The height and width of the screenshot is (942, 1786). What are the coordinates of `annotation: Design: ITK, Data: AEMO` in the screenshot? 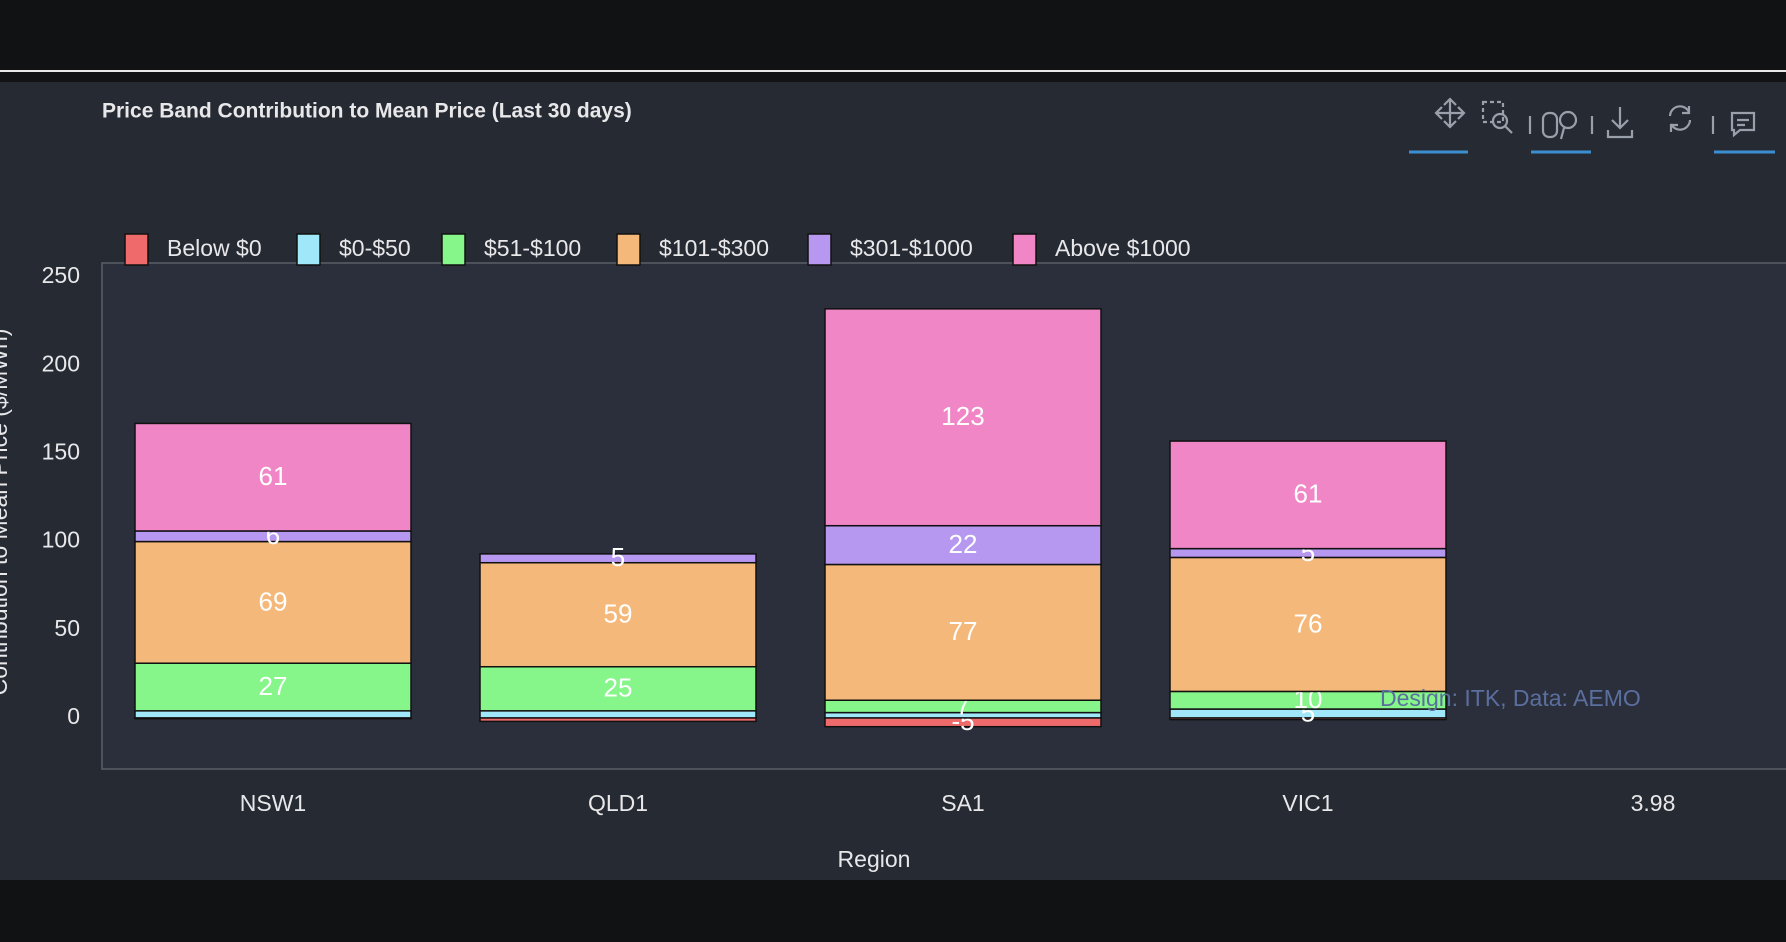 It's located at (1510, 698).